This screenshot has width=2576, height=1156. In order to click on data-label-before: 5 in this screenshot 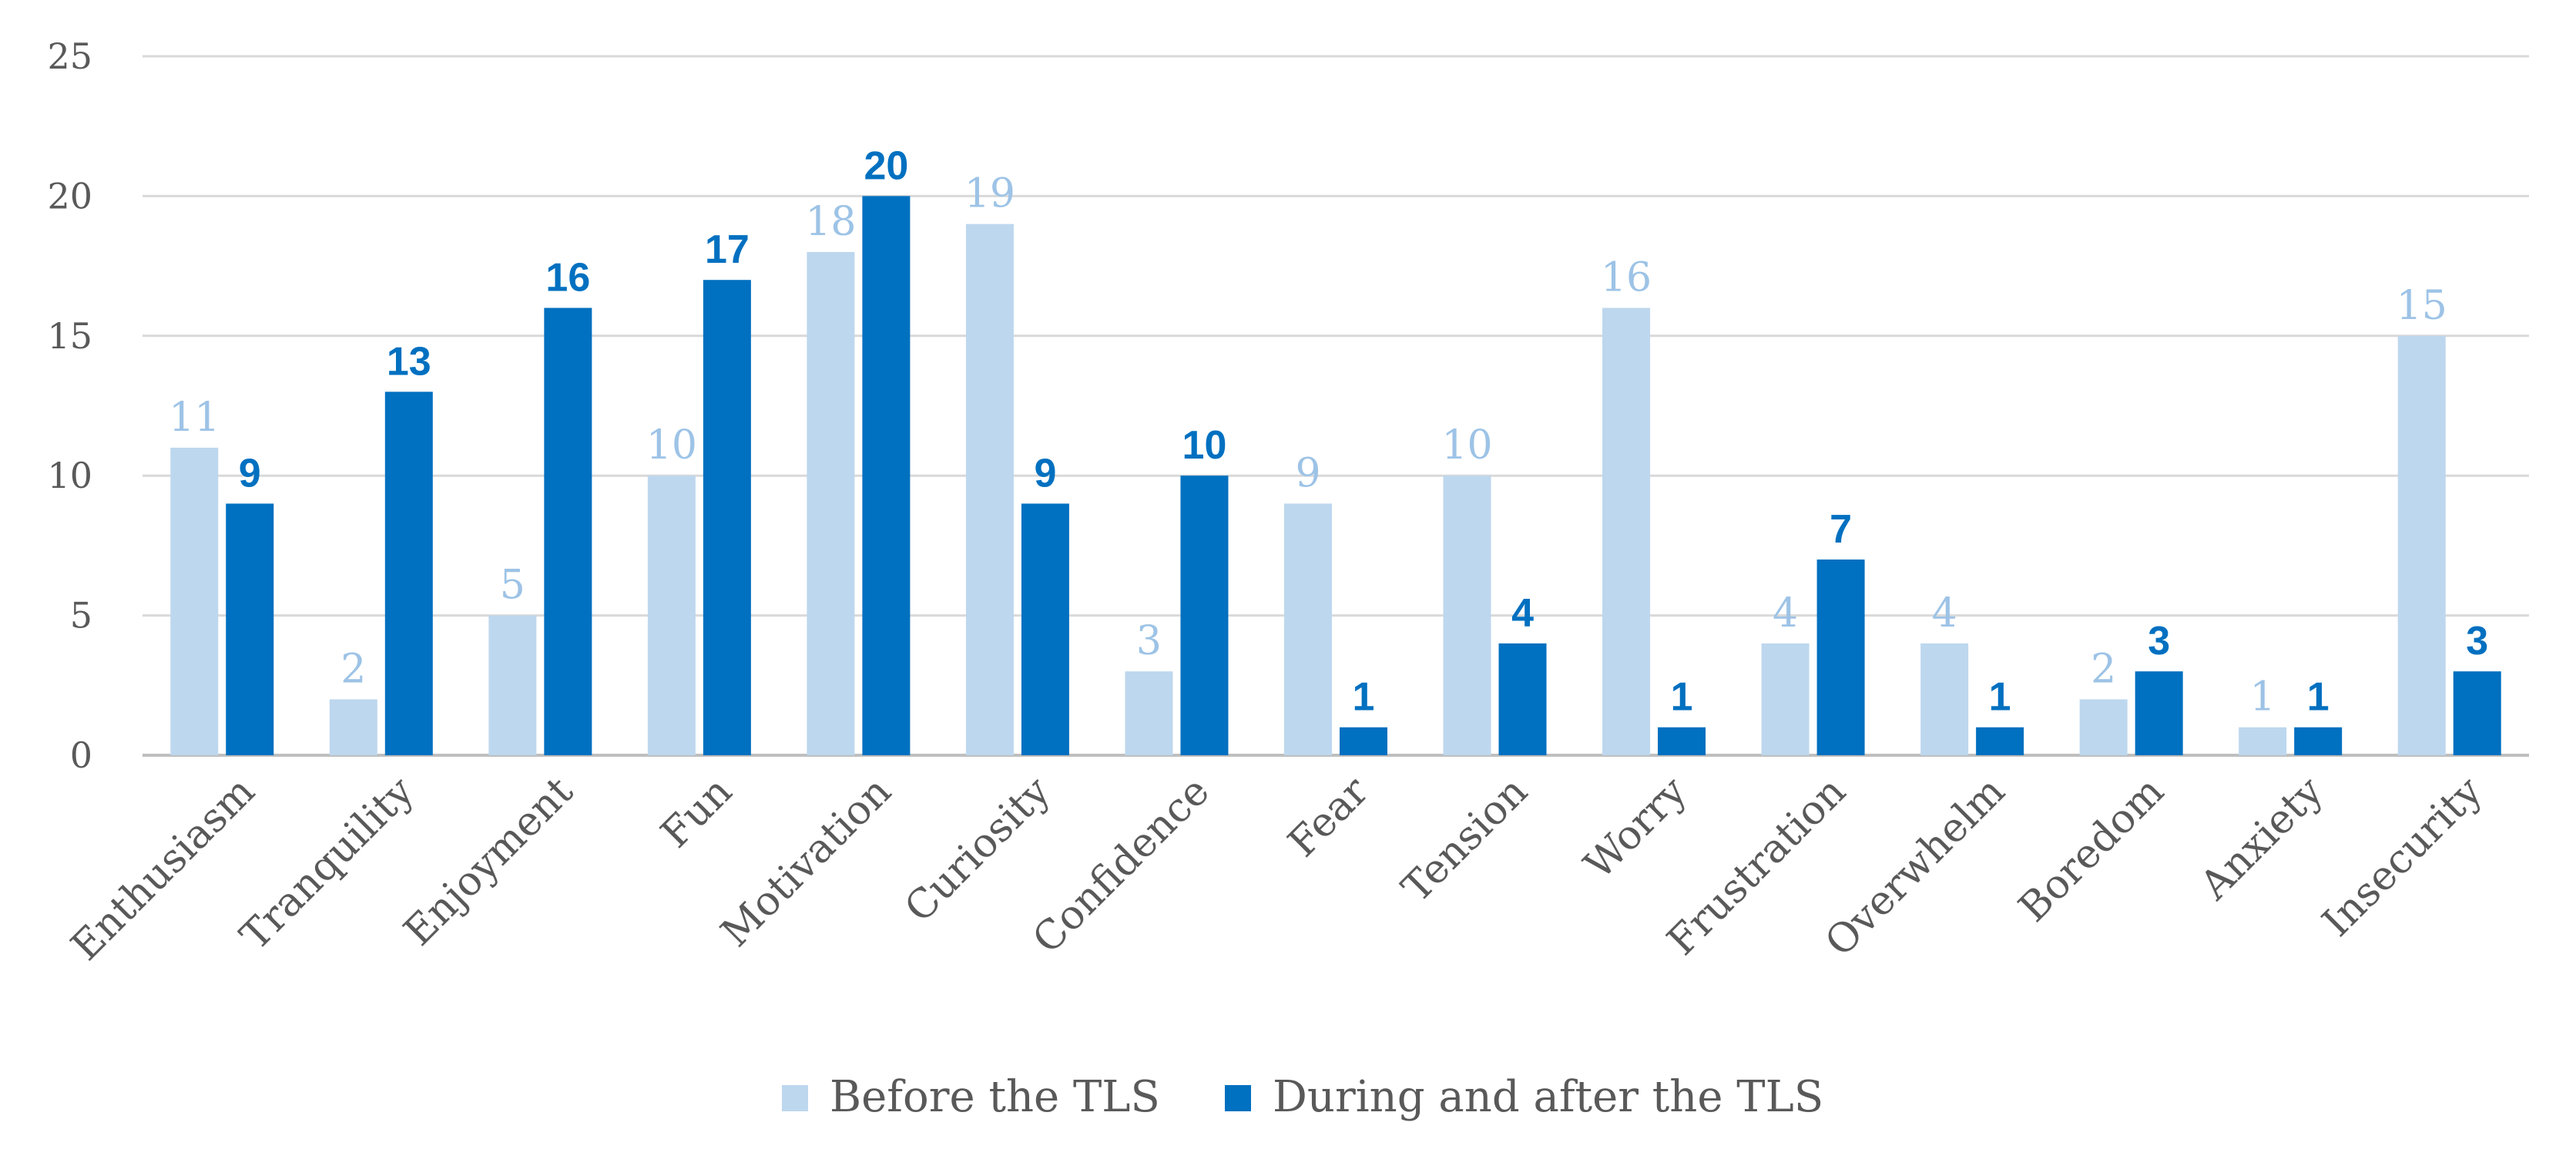, I will do `click(512, 586)`.